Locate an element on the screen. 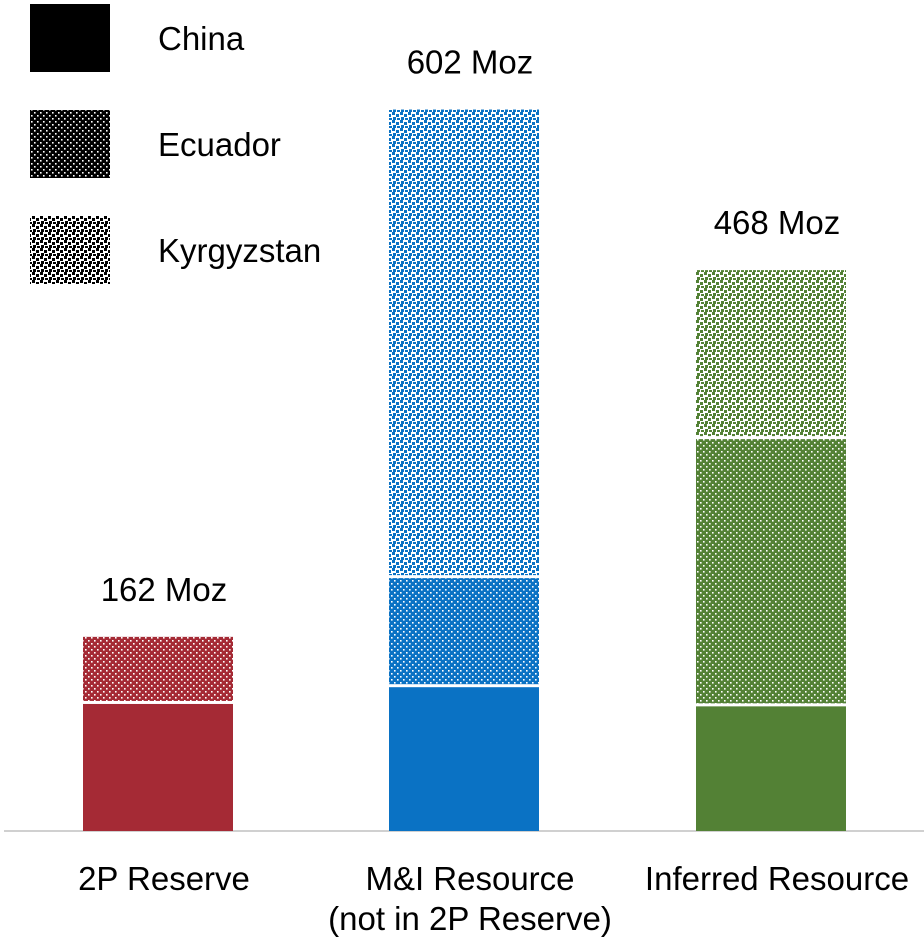  category-label: M&I Resource is located at coordinates (469, 878).